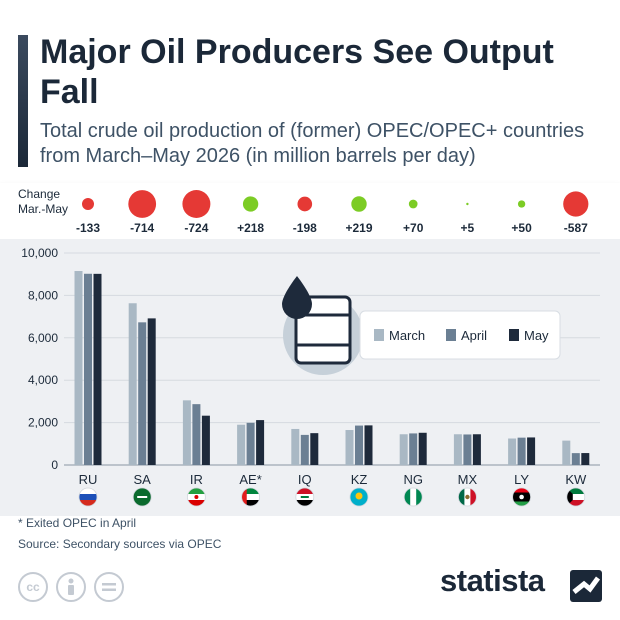 This screenshot has height=620, width=620. Describe the element at coordinates (88, 479) in the screenshot. I see `x-tick-label: RU` at that location.